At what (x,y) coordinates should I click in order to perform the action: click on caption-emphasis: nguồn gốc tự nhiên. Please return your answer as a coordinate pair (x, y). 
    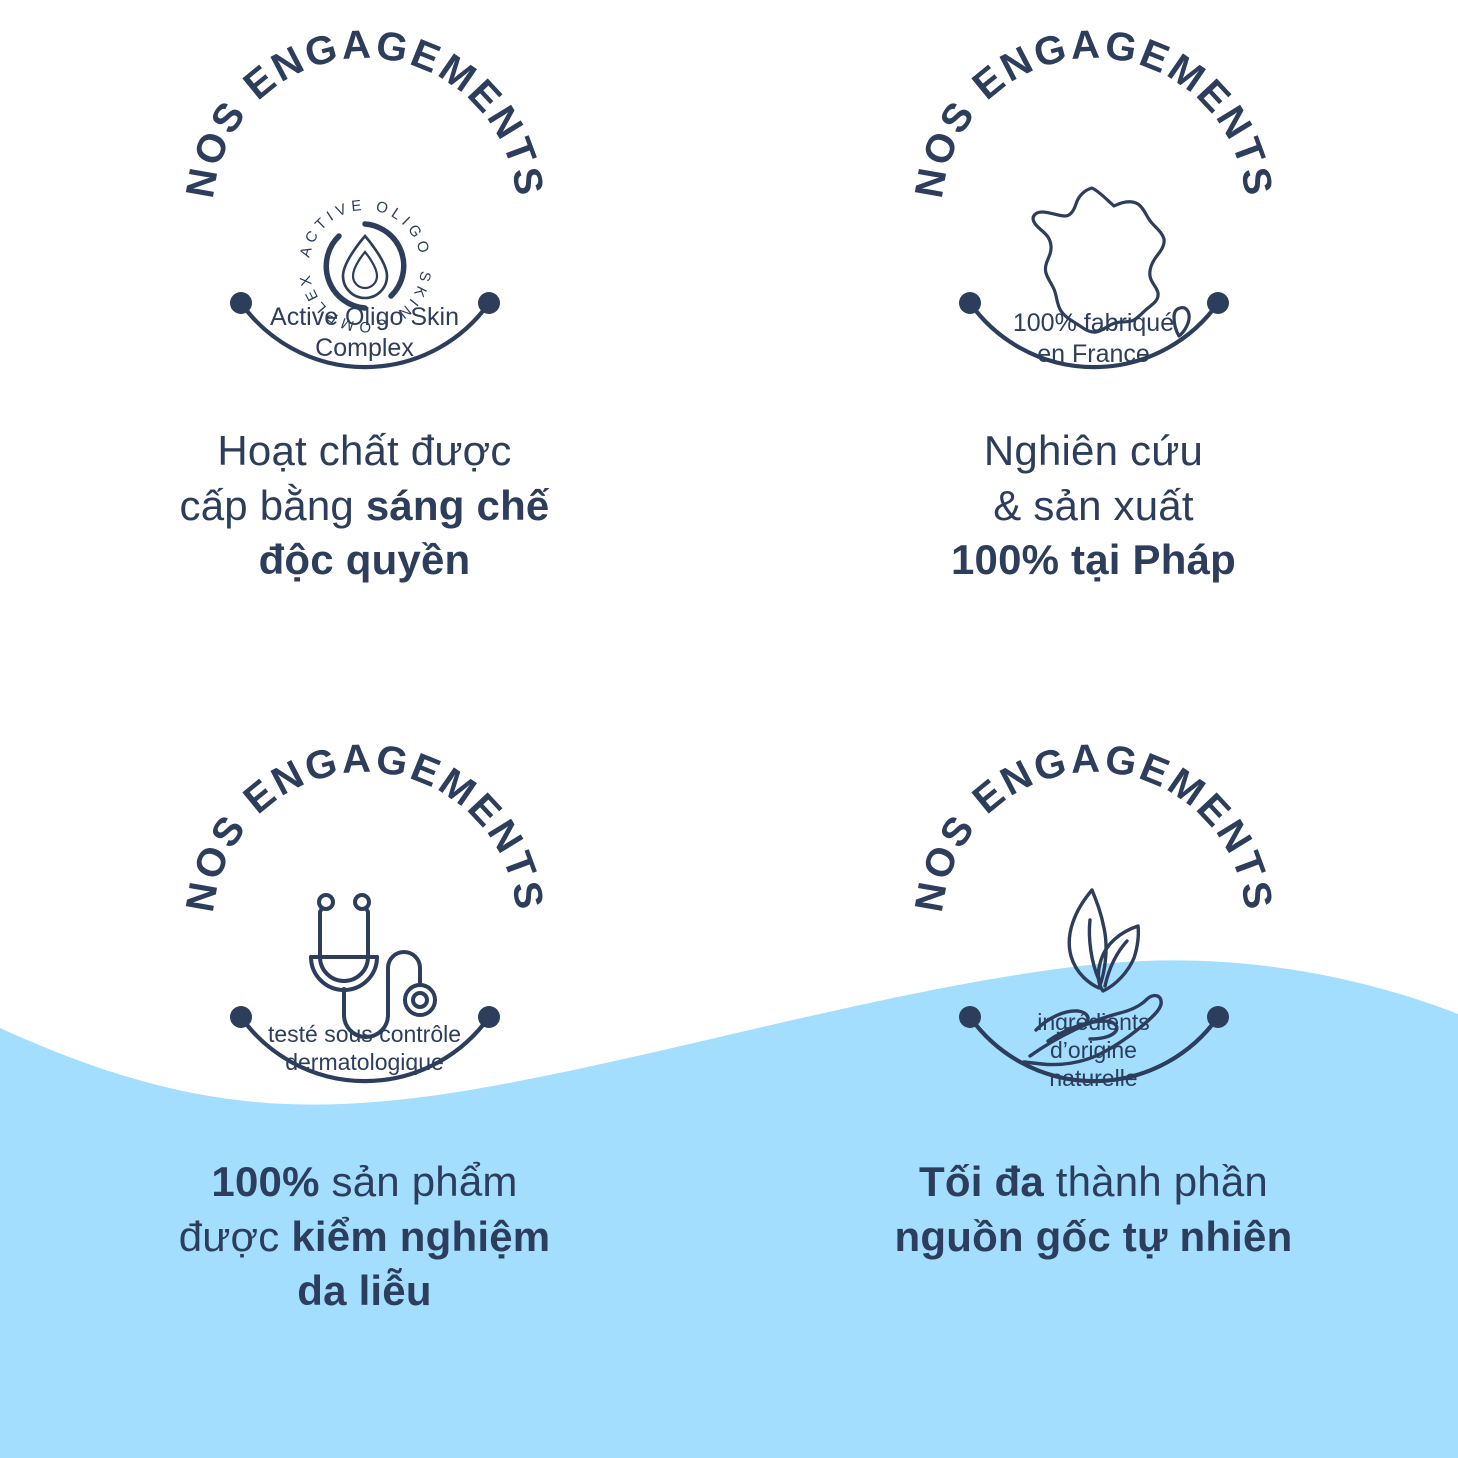
    Looking at the image, I should click on (1093, 1236).